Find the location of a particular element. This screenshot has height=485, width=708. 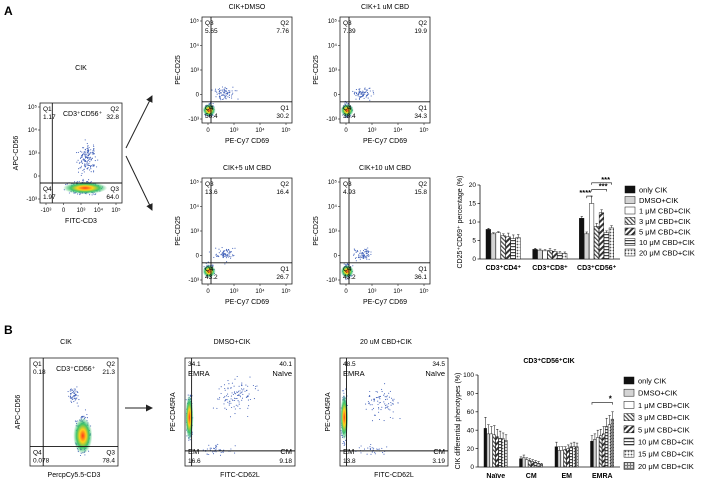

x-tick-label: 10³ is located at coordinates (234, 131).